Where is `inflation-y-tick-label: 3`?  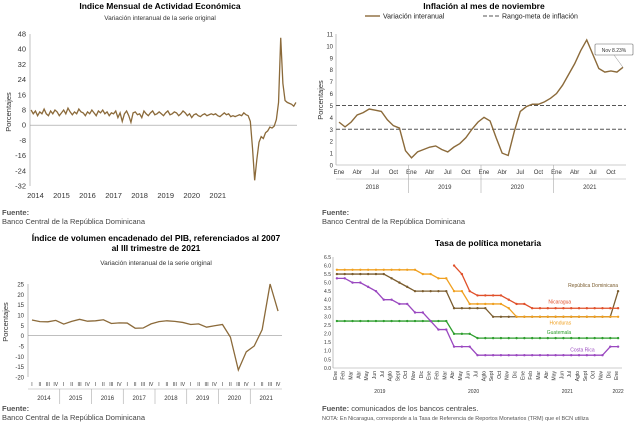
inflation-y-tick-label: 3 is located at coordinates (332, 131).